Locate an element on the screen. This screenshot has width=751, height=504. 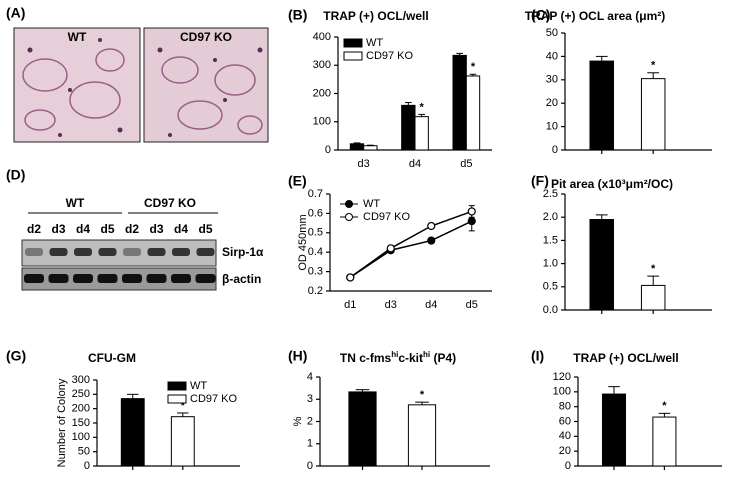
nuclei is located at coordinates (145, 87).